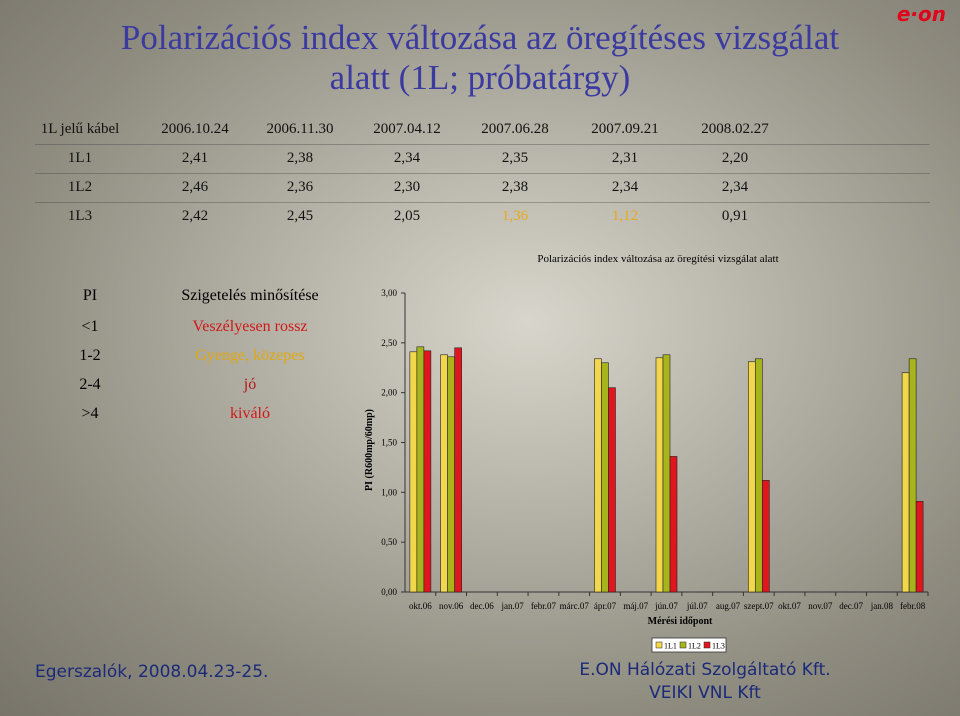 This screenshot has height=716, width=960. I want to click on table-cell: 2,46, so click(195, 187).